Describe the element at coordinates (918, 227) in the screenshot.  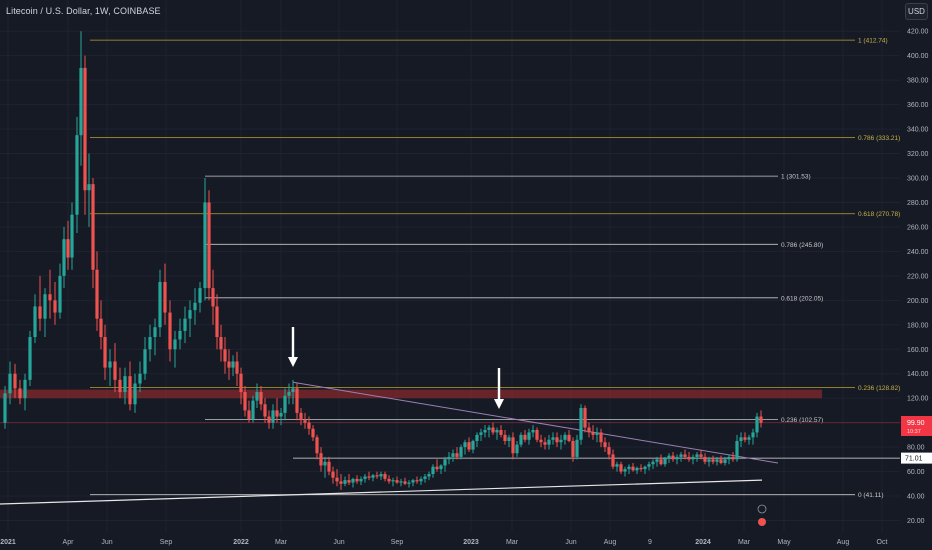
I see `y-tick-label: 260.00` at that location.